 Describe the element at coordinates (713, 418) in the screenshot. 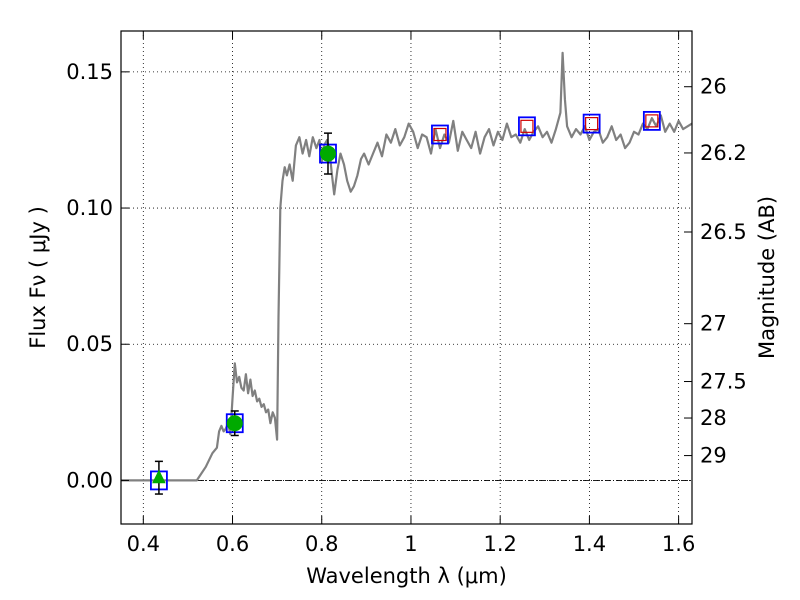

I see `mag-tick-label: 28` at that location.